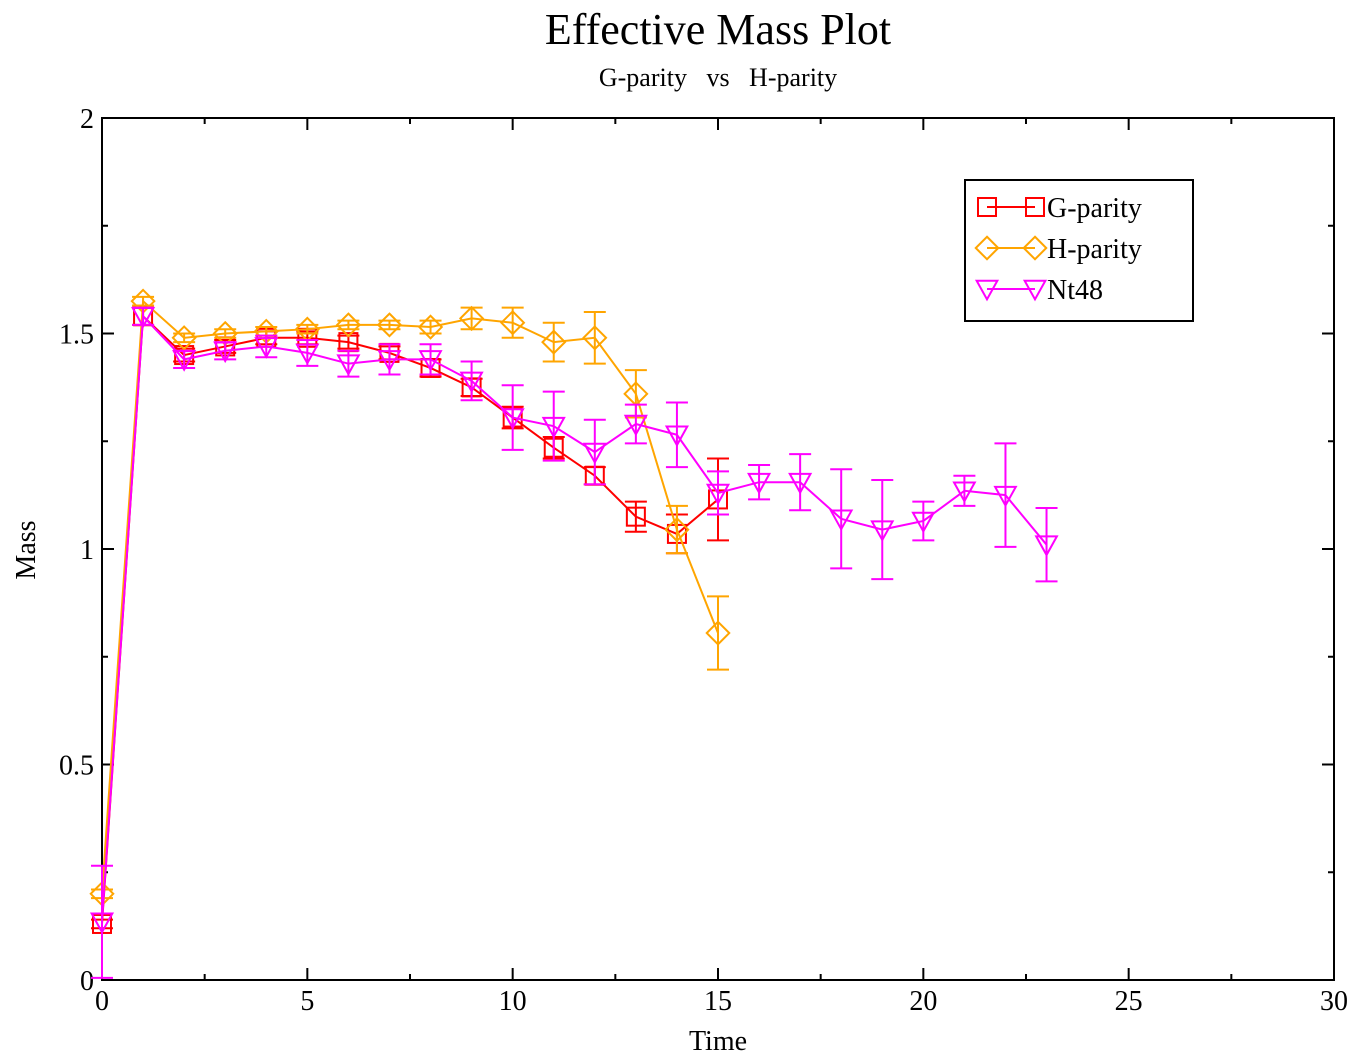 The image size is (1371, 1062). What do you see at coordinates (87, 550) in the screenshot?
I see `y-tick-label: 1` at bounding box center [87, 550].